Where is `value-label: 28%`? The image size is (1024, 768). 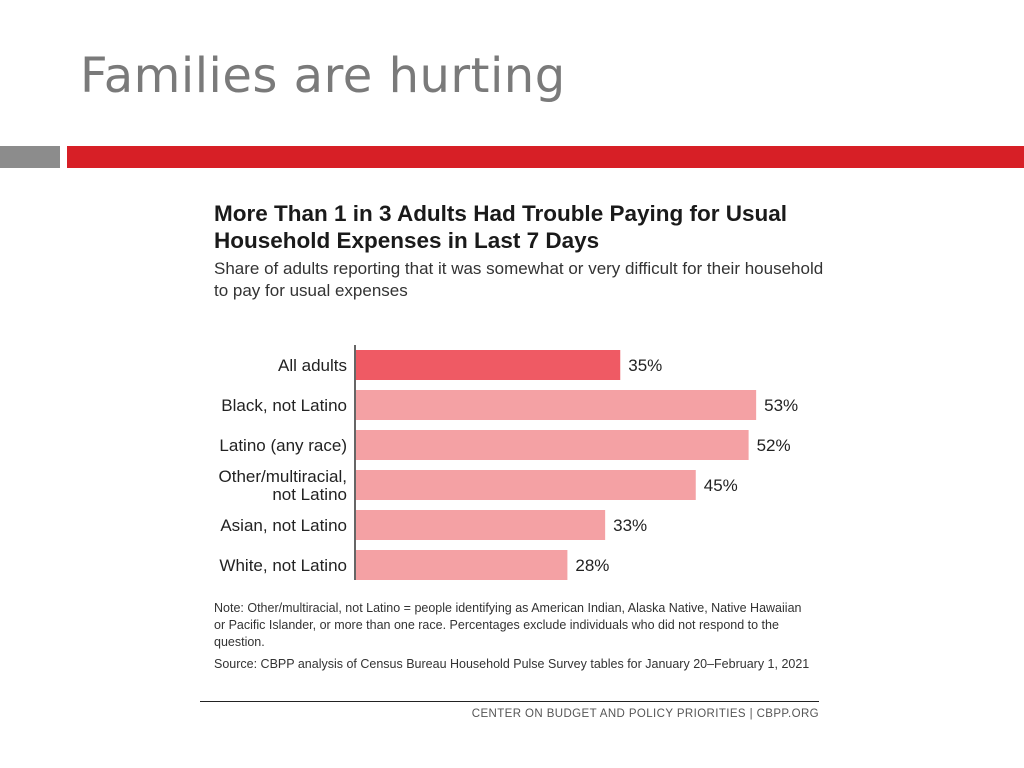 value-label: 28% is located at coordinates (592, 565).